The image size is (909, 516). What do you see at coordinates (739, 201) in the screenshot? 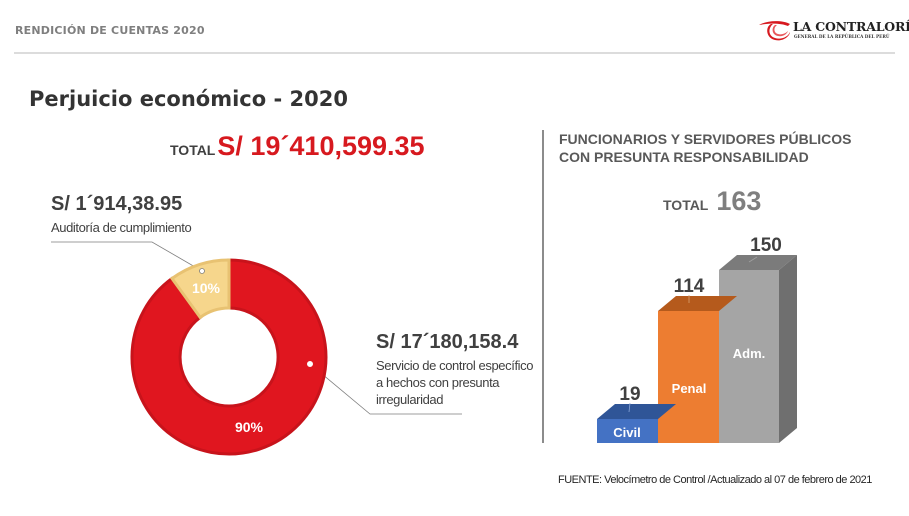
I see `total-value: 163` at bounding box center [739, 201].